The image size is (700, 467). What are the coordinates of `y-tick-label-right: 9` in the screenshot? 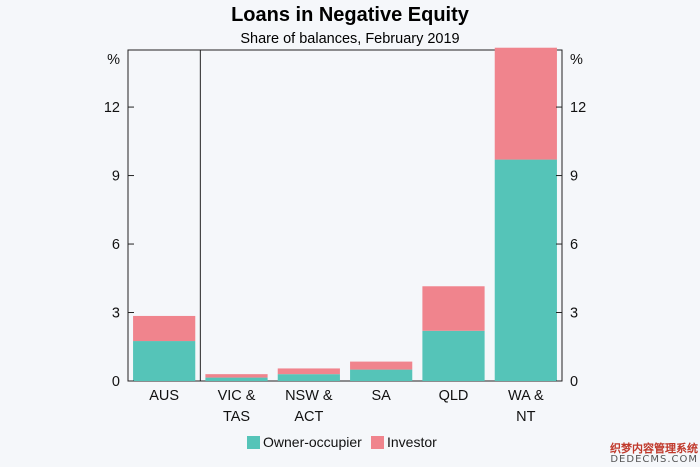 It's located at (574, 177).